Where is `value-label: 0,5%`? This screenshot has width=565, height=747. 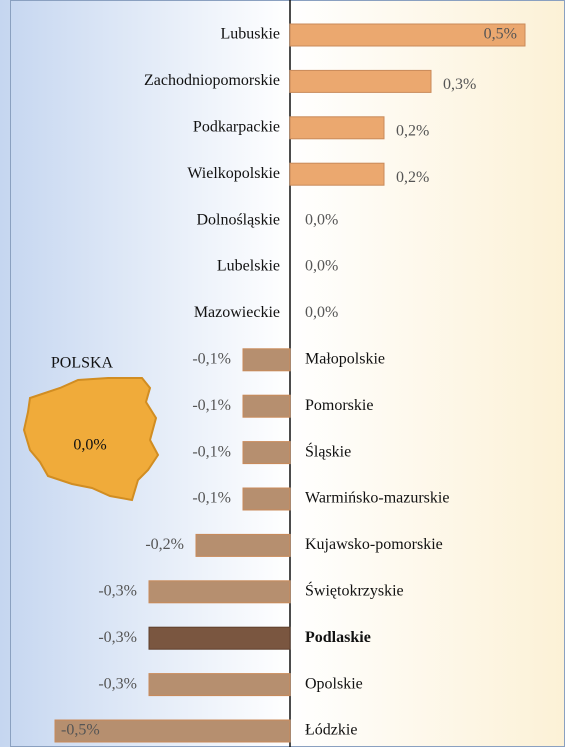 value-label: 0,5% is located at coordinates (500, 34).